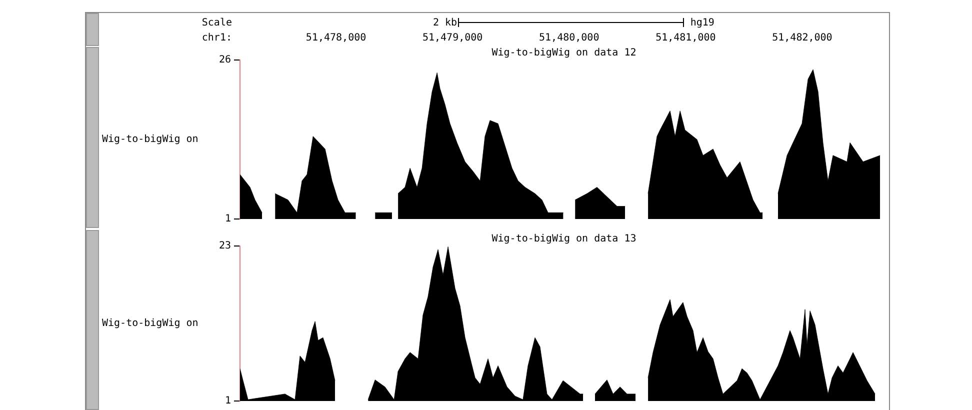 This screenshot has width=972, height=410. I want to click on x-tick-label: 51,479,000, so click(452, 38).